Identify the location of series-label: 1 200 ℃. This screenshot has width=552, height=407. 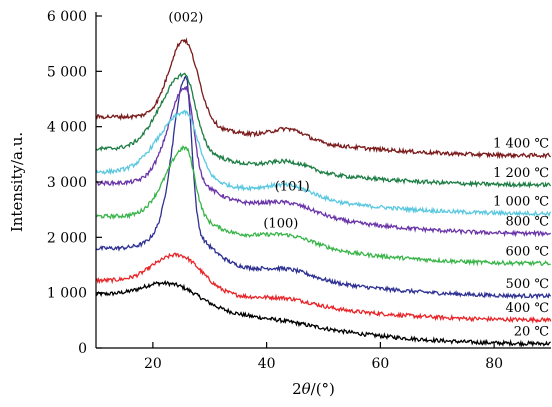
(521, 173).